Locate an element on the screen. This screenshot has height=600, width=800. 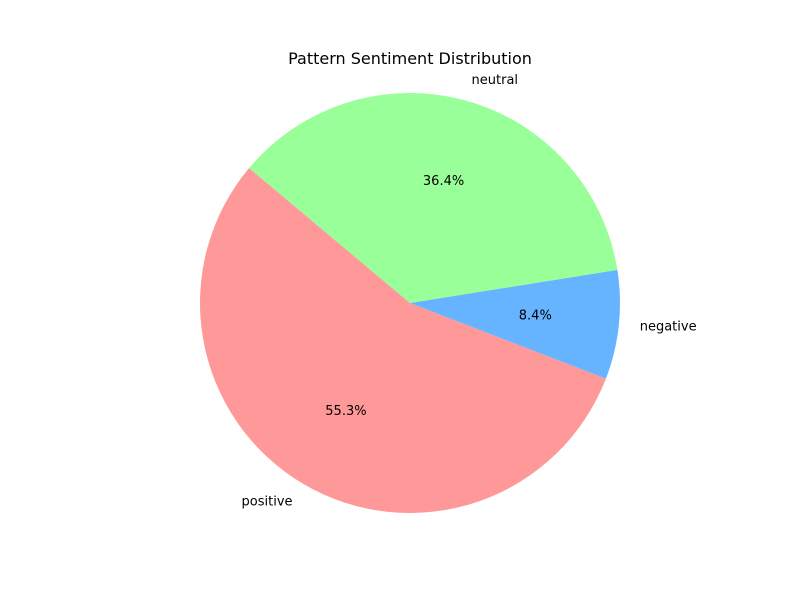
pie-slice-negative is located at coordinates (515, 324).